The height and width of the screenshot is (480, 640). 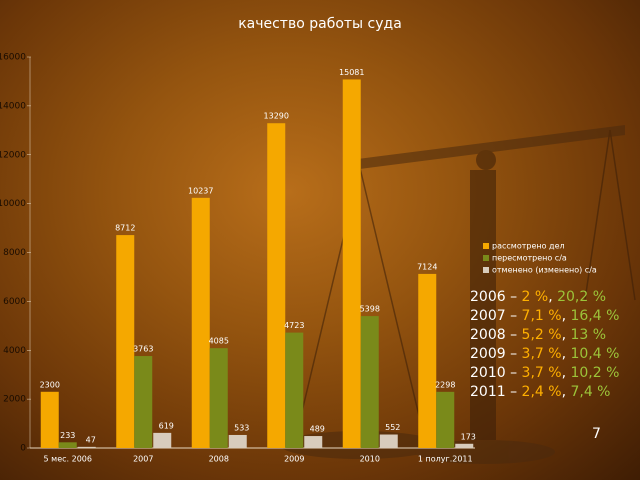 What do you see at coordinates (582, 297) in the screenshot?
I see `note-text: 20,2 %` at bounding box center [582, 297].